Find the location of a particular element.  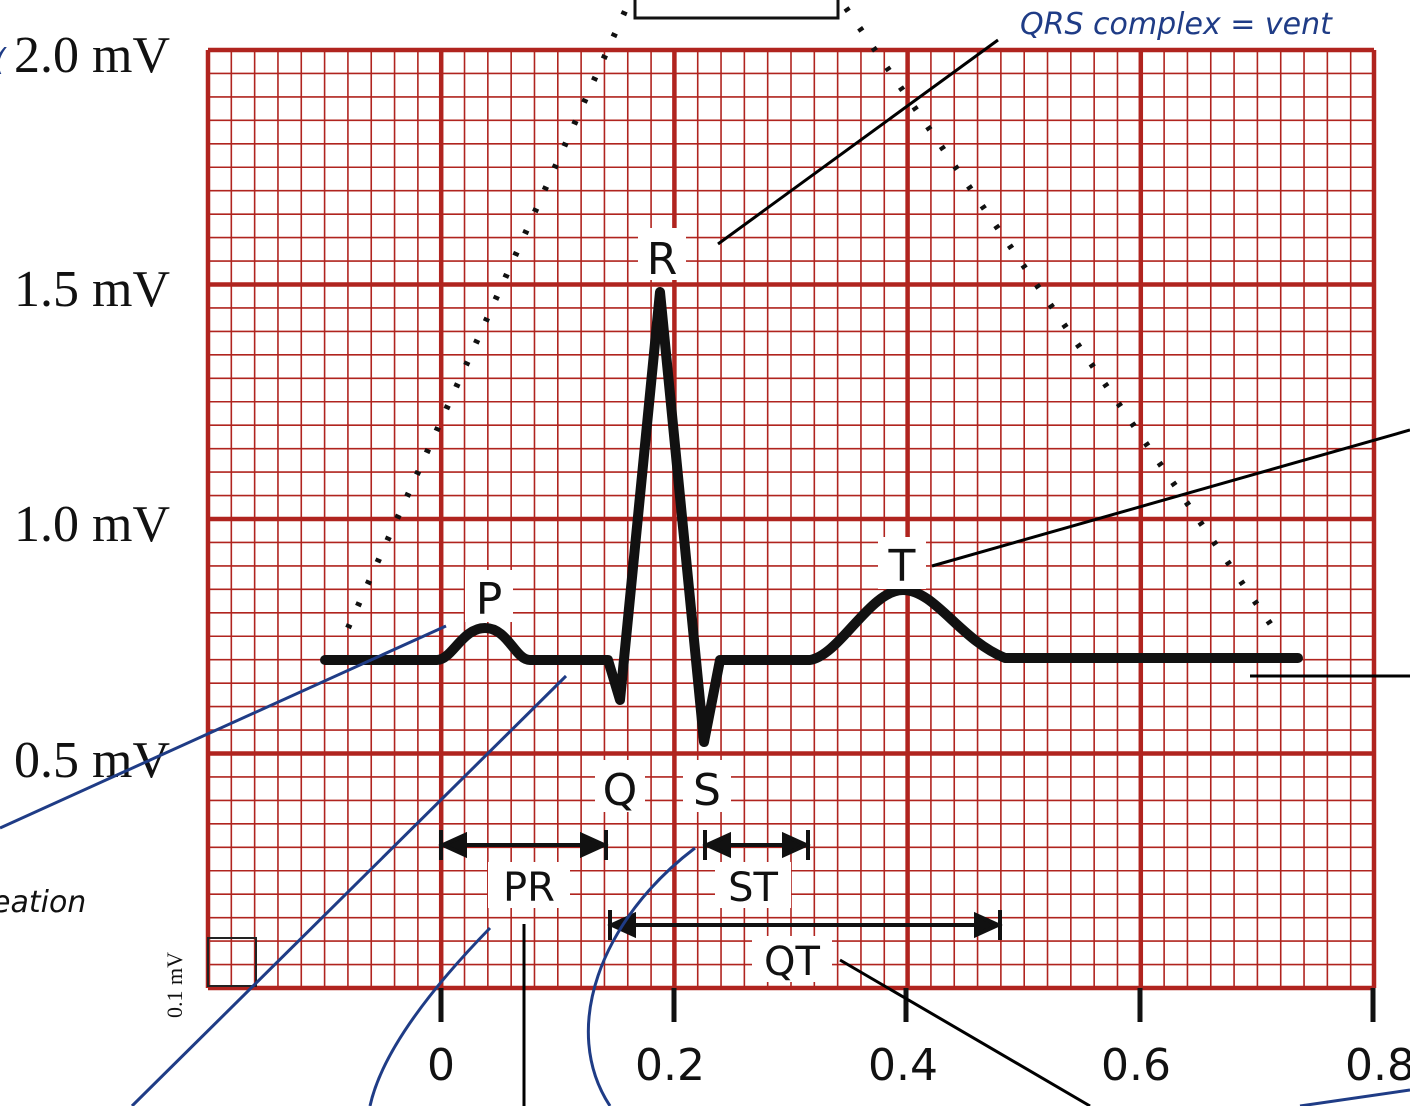

handwritten-left-note: eation is located at coordinates (43, 902).